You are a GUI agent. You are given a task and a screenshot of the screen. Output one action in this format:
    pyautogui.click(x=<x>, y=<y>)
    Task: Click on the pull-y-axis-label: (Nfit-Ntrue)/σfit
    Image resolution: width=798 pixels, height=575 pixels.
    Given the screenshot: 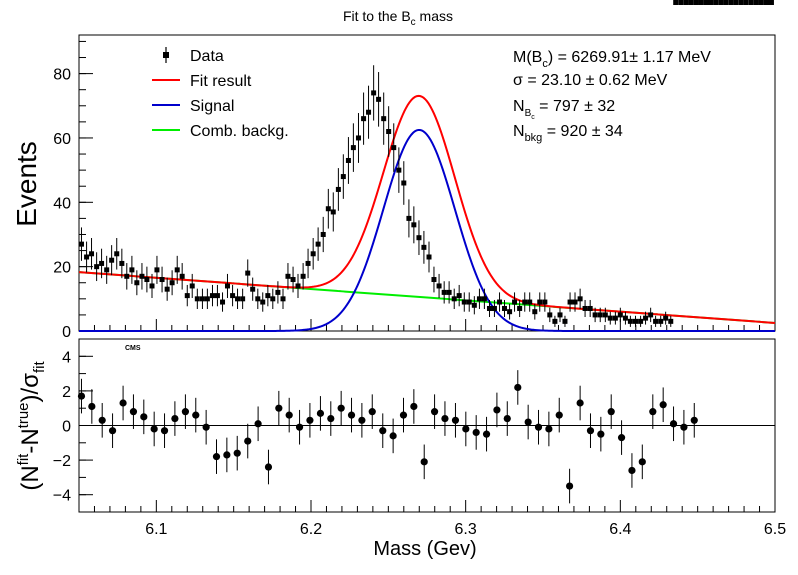 What is the action you would take?
    pyautogui.click(x=31, y=426)
    